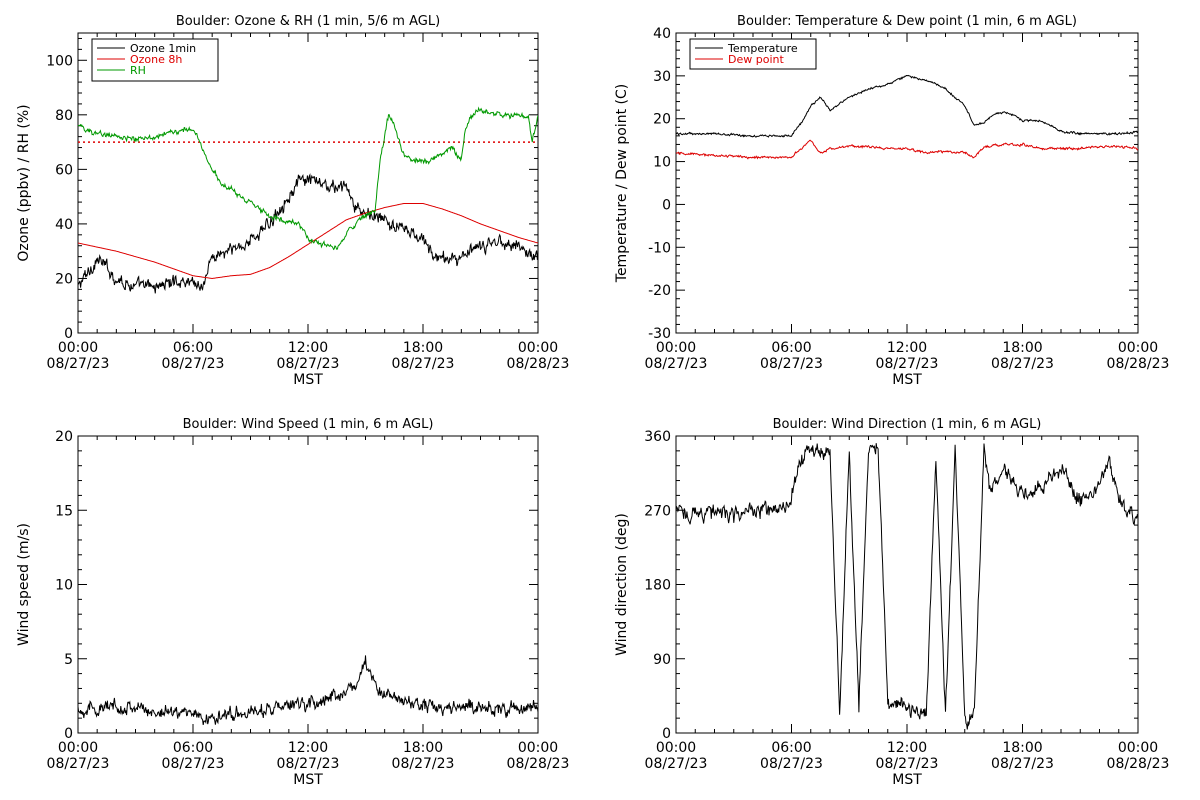 This screenshot has height=800, width=1200. Describe the element at coordinates (657, 511) in the screenshot. I see `y-tick-label: 270` at that location.